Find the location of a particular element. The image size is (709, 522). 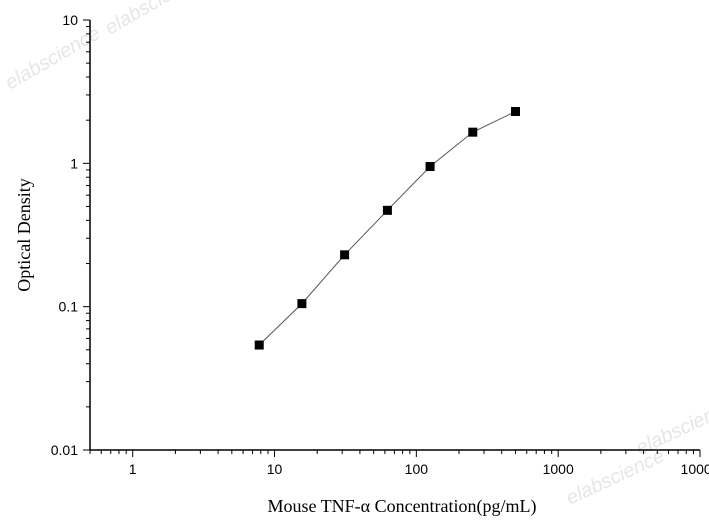

x-tick-label: 10 is located at coordinates (275, 469).